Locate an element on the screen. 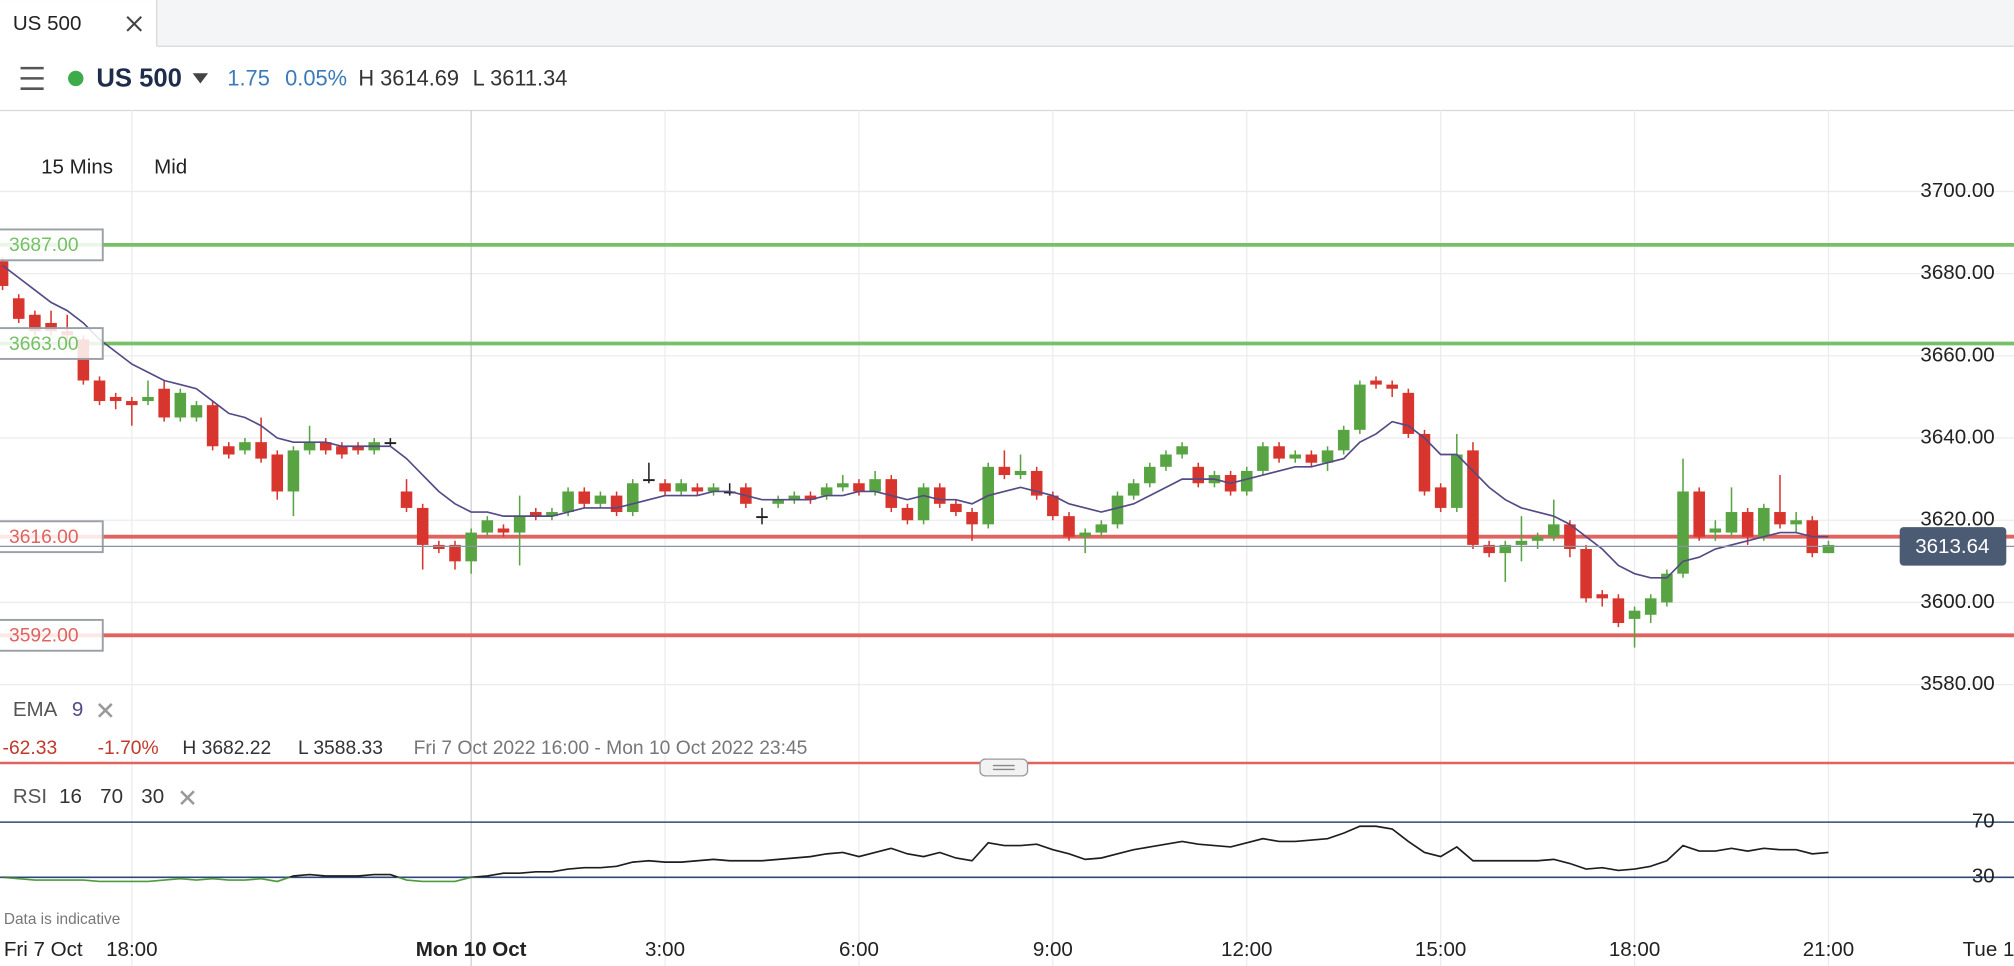 Image resolution: width=2014 pixels, height=966 pixels. level-label: 3616.00 is located at coordinates (44, 537).